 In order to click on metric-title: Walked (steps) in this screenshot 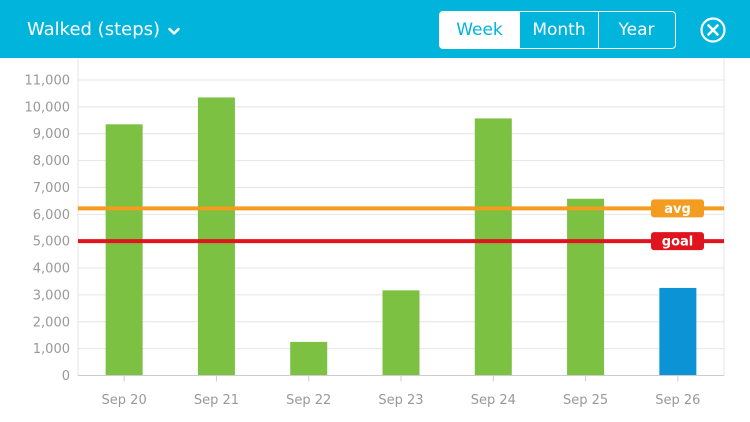, I will do `click(94, 29)`.